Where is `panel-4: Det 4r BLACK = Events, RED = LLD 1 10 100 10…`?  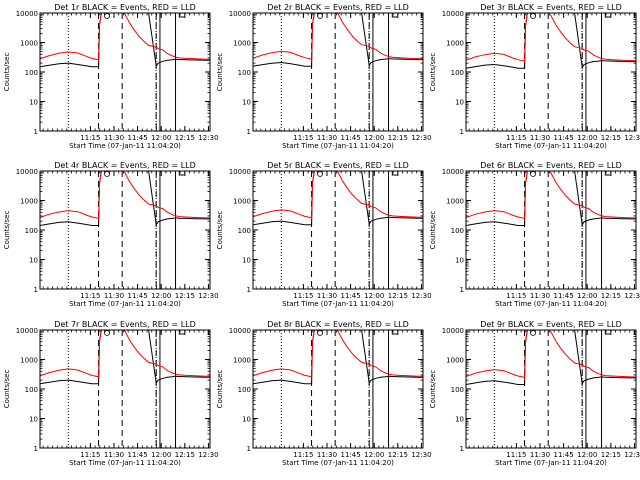
panel-4: Det 4r BLACK = Events, RED = LLD 1 10 100 10… is located at coordinates (111, 234).